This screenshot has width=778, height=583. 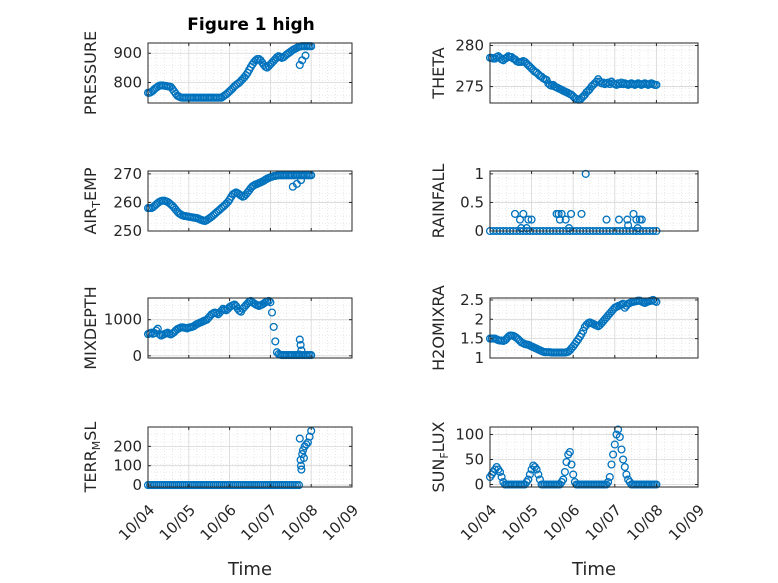 What do you see at coordinates (92, 200) in the screenshot?
I see `y-axis-label: AIRTEMP` at bounding box center [92, 200].